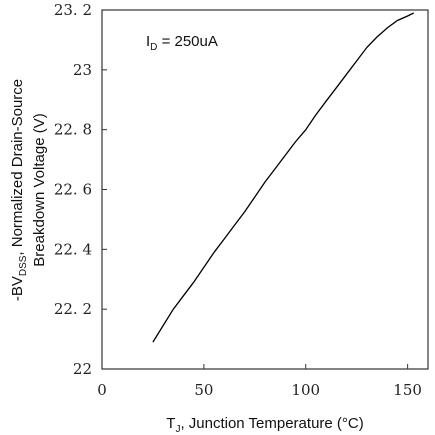 Image resolution: width=435 pixels, height=435 pixels. What do you see at coordinates (39, 189) in the screenshot?
I see `y-axis-label-line2: Breakdown Voltage (V)` at bounding box center [39, 189].